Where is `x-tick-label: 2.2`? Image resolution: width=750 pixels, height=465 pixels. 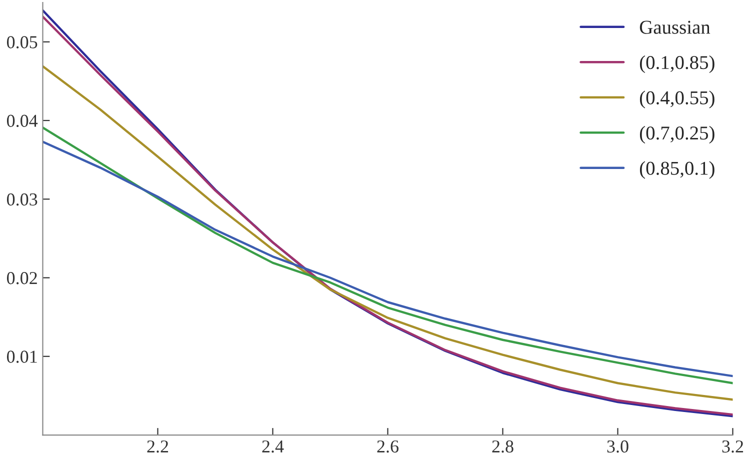
x-tick-label: 2.2 is located at coordinates (157, 446).